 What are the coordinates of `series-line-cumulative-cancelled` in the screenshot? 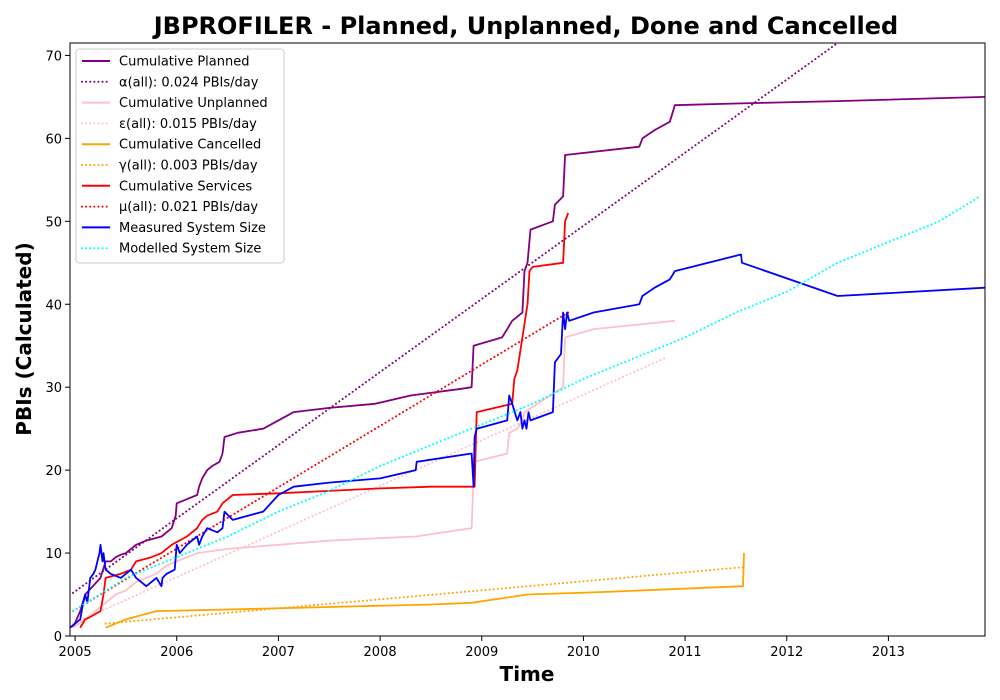 It's located at (425, 591).